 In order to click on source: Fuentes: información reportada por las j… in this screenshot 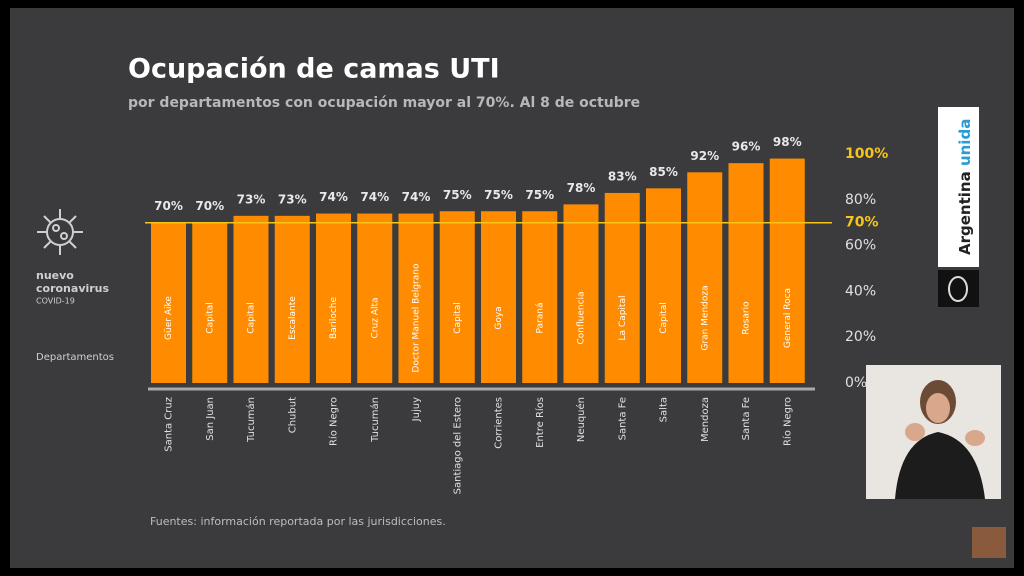, I will do `click(298, 521)`.